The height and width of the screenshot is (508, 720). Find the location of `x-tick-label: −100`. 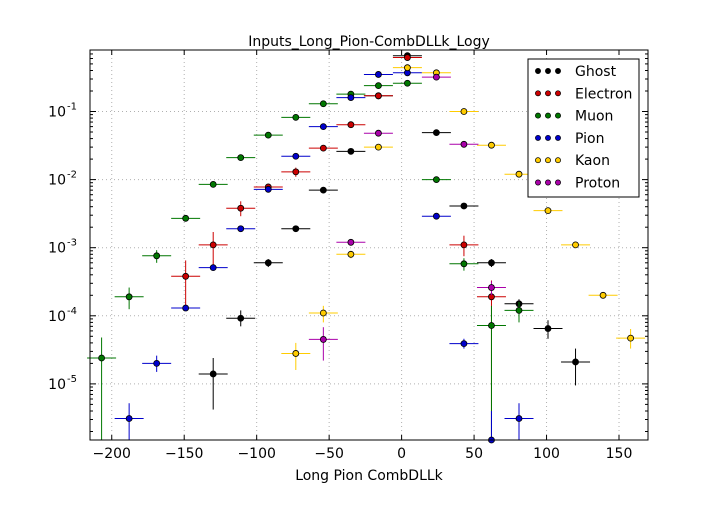

x-tick-label: −100 is located at coordinates (256, 454).